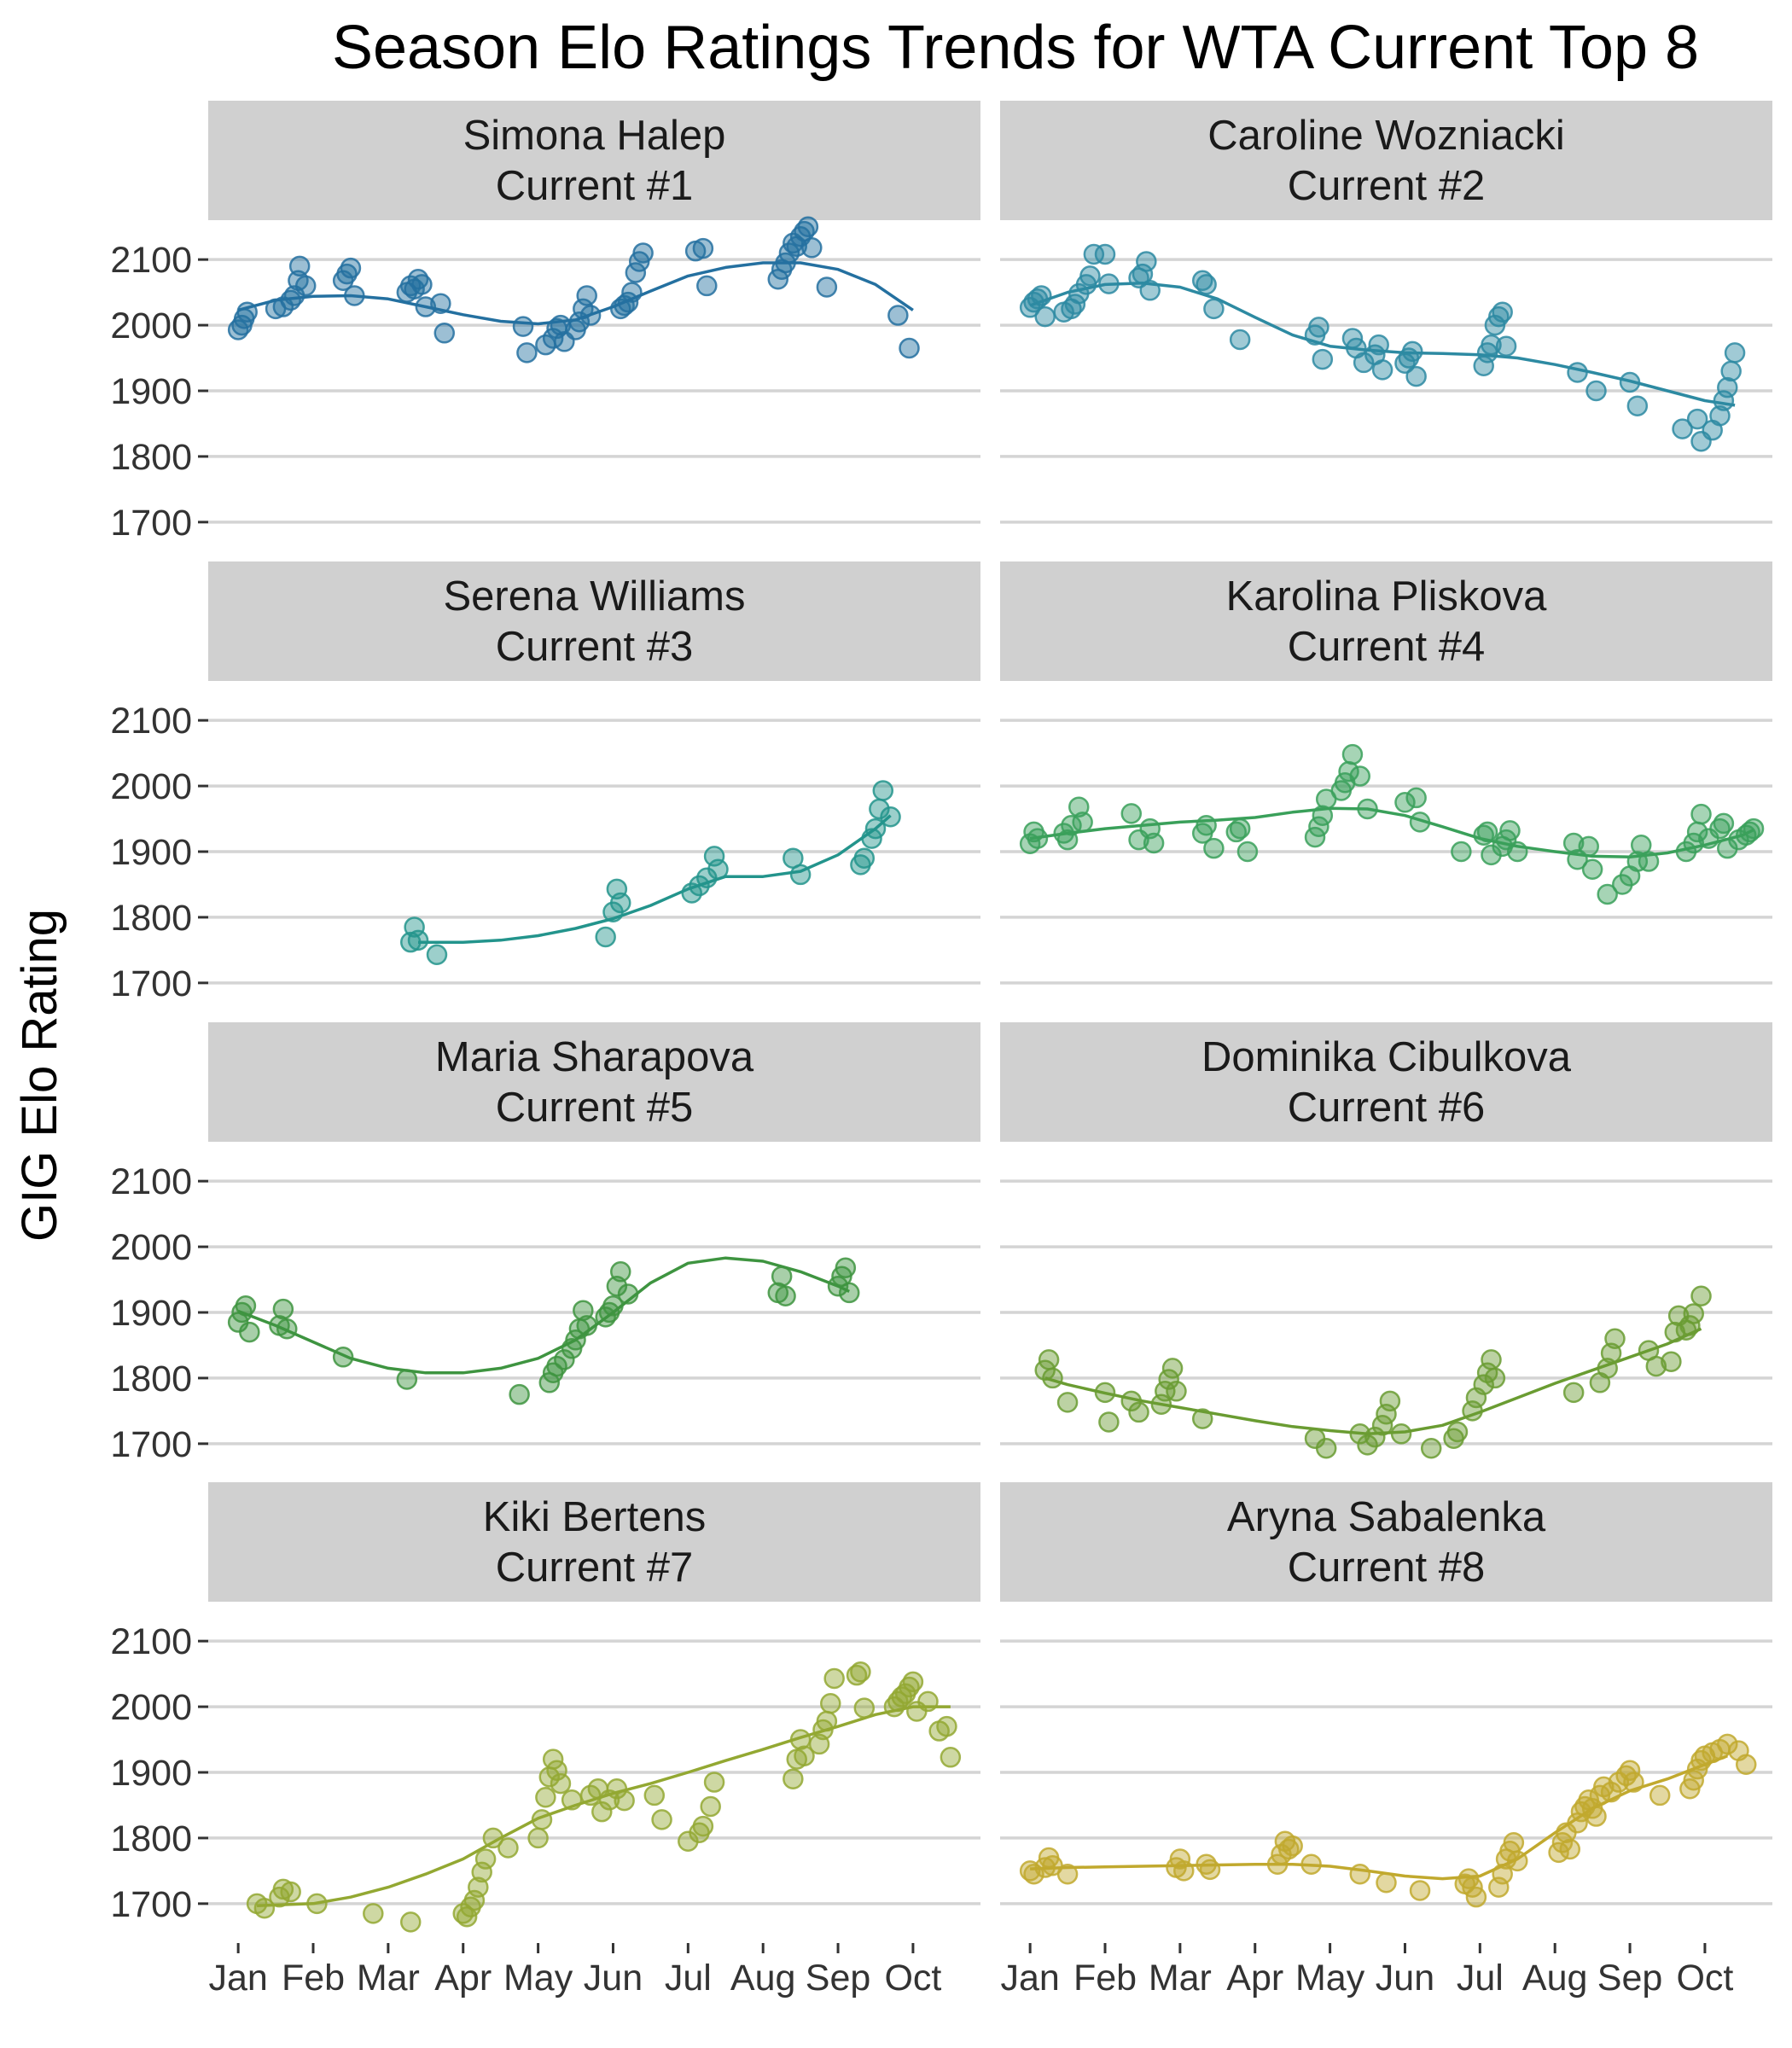 Image resolution: width=1792 pixels, height=2048 pixels. Describe the element at coordinates (151, 1444) in the screenshot. I see `y-tick-label: 1700` at that location.